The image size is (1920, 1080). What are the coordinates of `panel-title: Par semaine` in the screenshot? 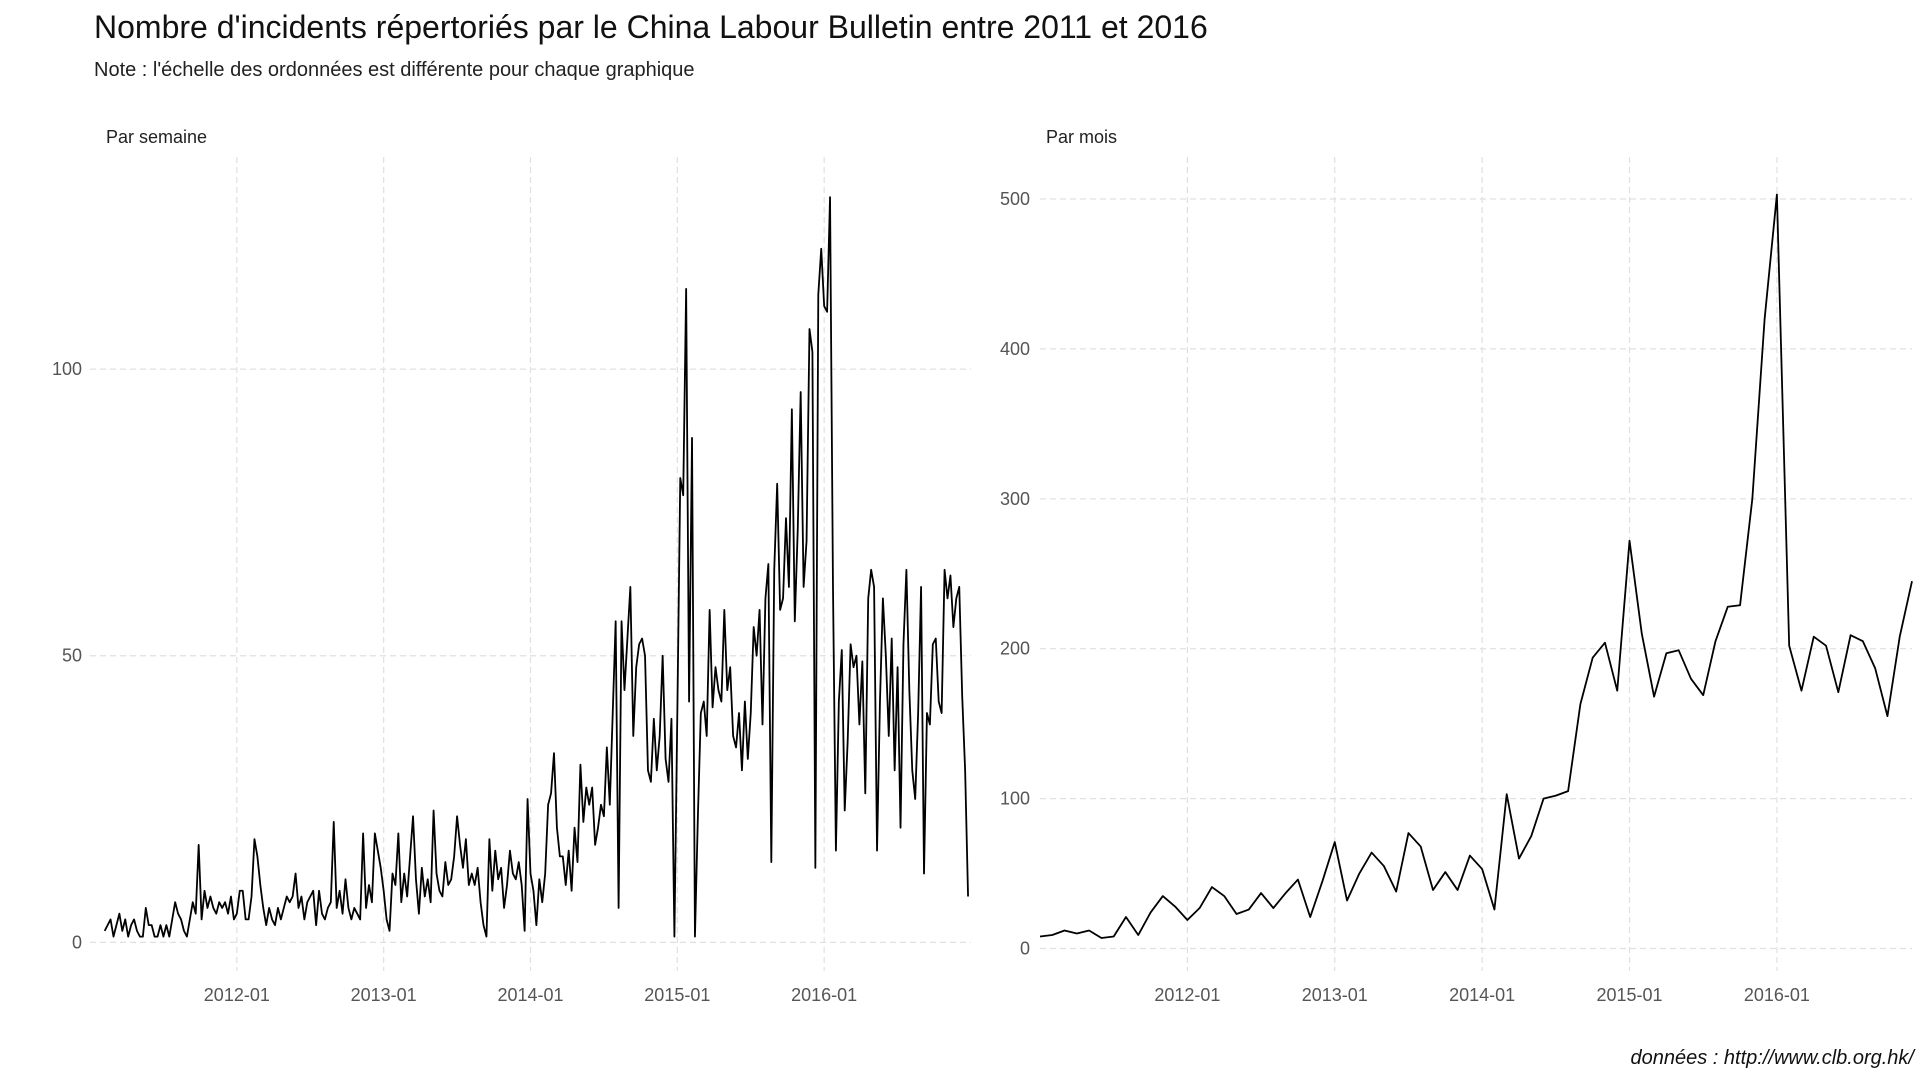 It's located at (156, 137).